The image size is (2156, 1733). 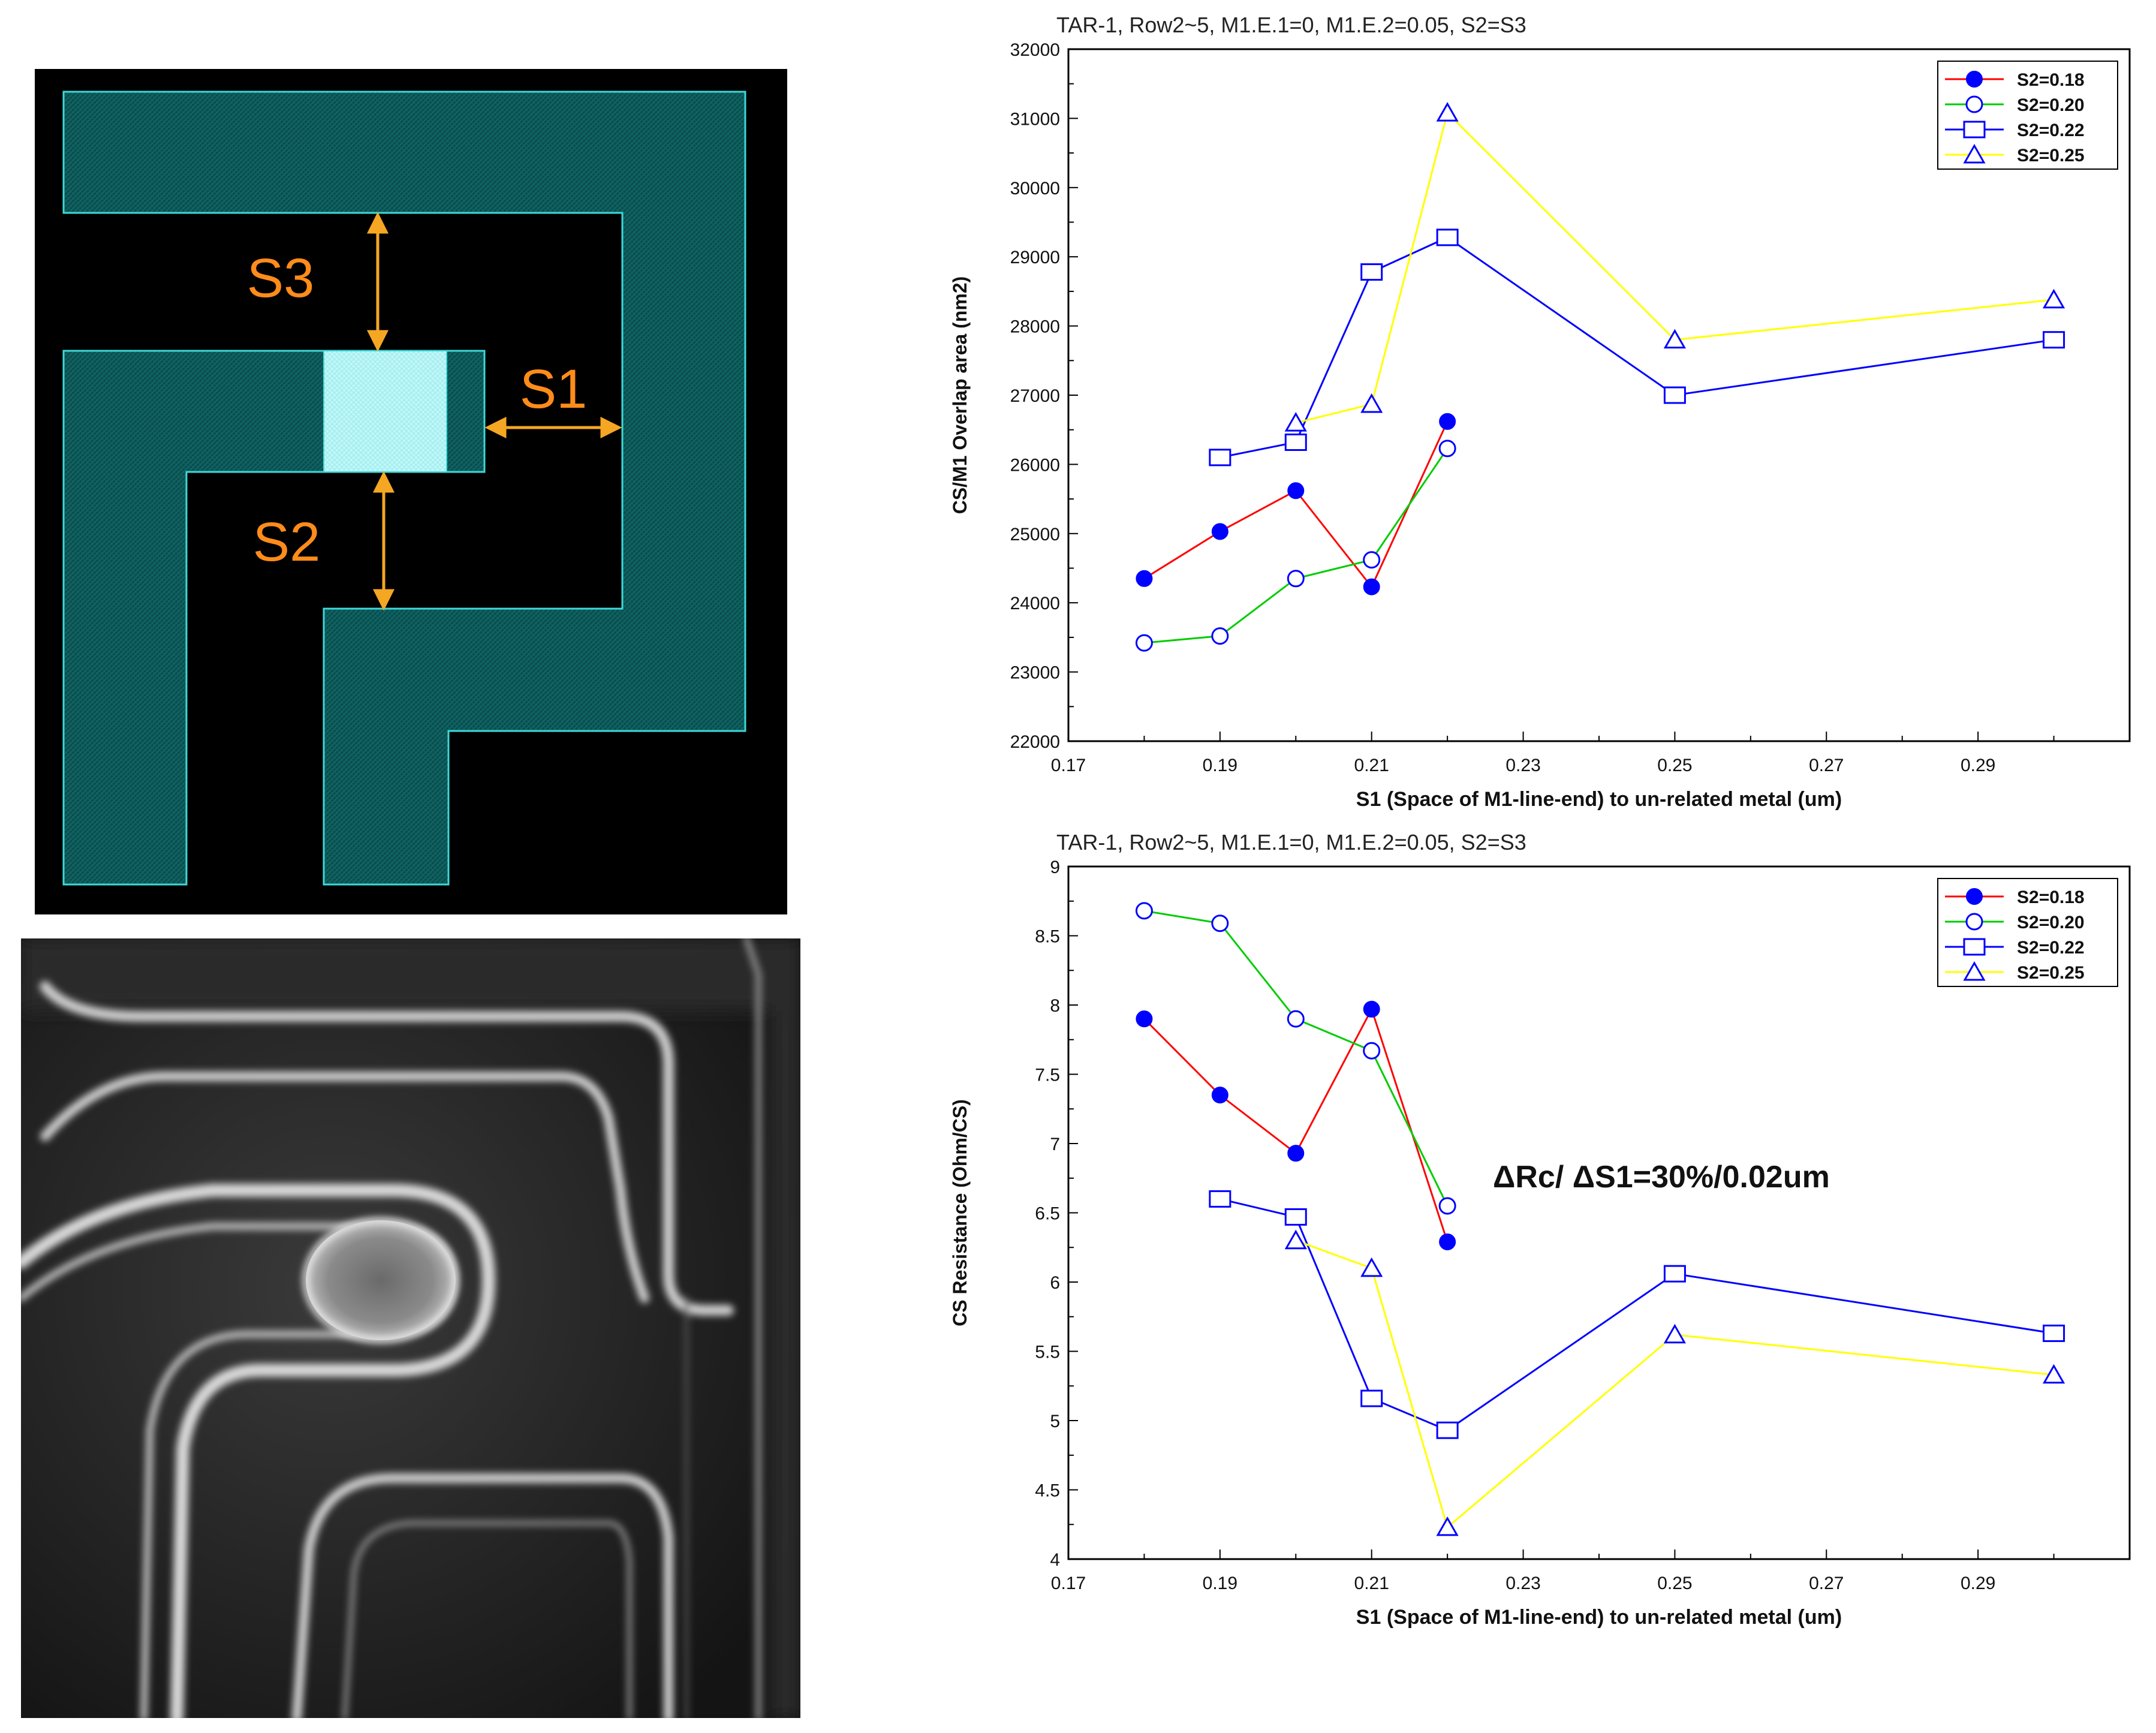 What do you see at coordinates (2051, 80) in the screenshot?
I see `overlap-chart-legend-label: S2=0.18` at bounding box center [2051, 80].